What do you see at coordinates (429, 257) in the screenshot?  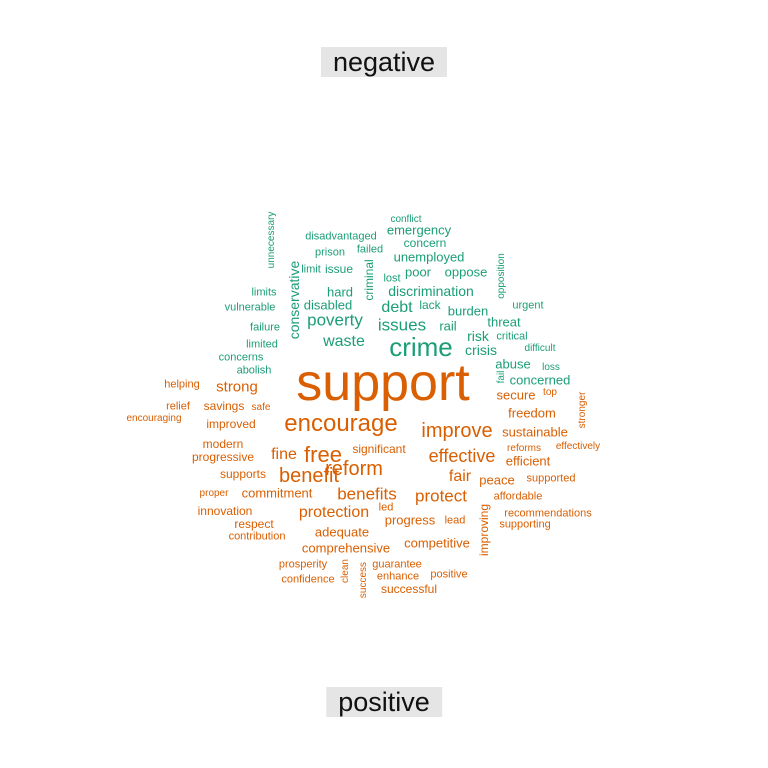 I see `word-unemployed: unemployed` at bounding box center [429, 257].